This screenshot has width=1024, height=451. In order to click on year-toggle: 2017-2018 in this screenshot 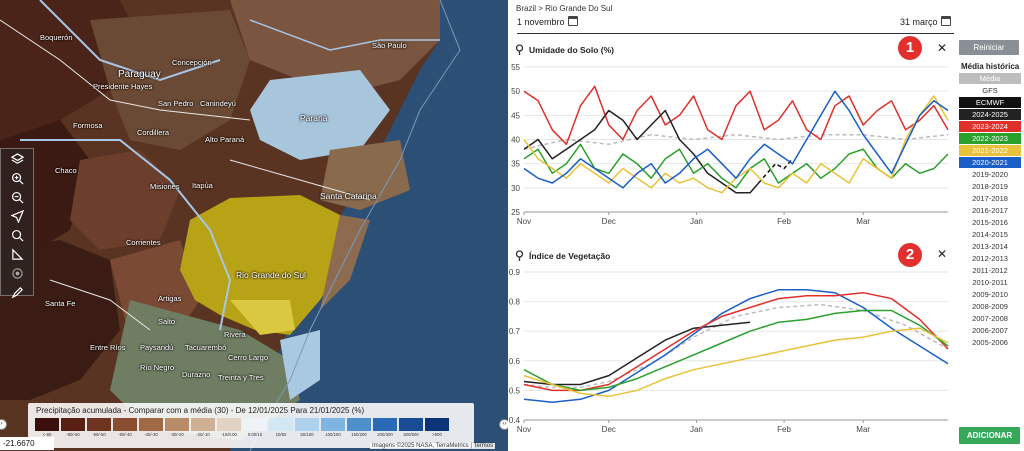, I will do `click(990, 198)`.